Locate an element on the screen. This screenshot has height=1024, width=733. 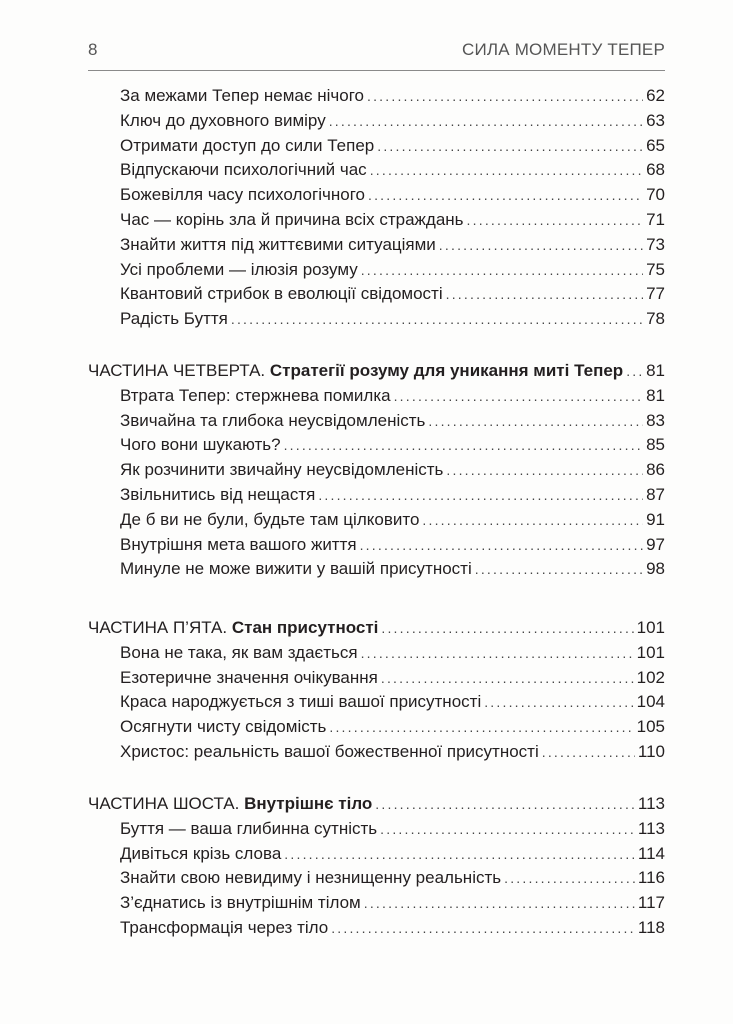
toc-entry: Езотеричне значення очікування 102 is located at coordinates (376, 680).